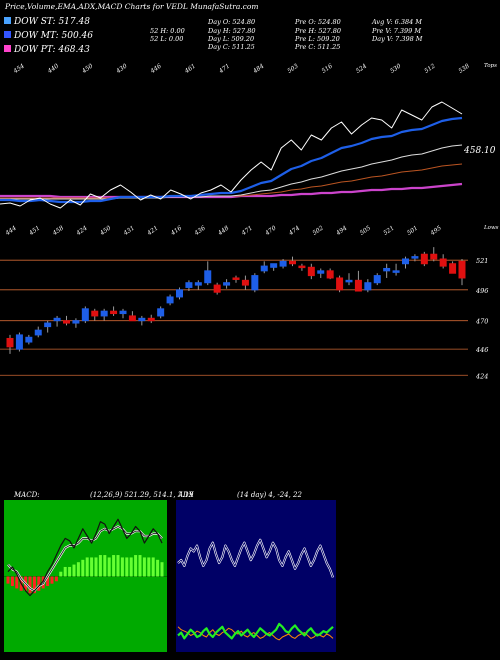 The image size is (500, 660). Describe the element at coordinates (317, 22) in the screenshot. I see `stat-prev-open: Pre O: 524.80` at that location.